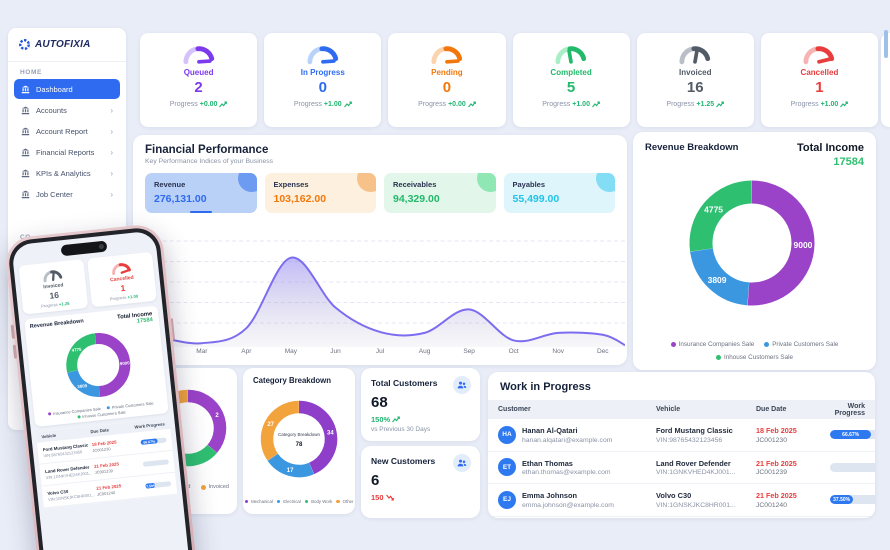 Image resolution: width=890 pixels, height=550 pixels. What do you see at coordinates (14, 351) in the screenshot?
I see `phone-volume-button` at bounding box center [14, 351].